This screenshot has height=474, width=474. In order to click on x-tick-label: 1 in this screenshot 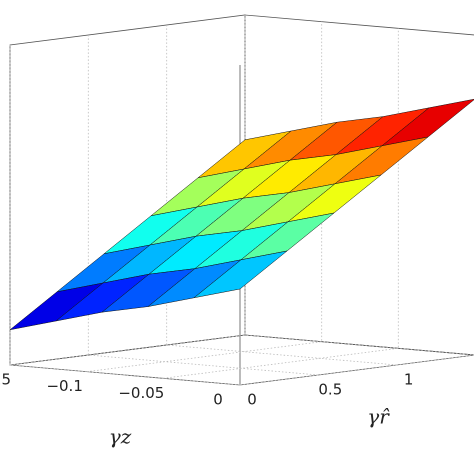, I will do `click(409, 380)`.